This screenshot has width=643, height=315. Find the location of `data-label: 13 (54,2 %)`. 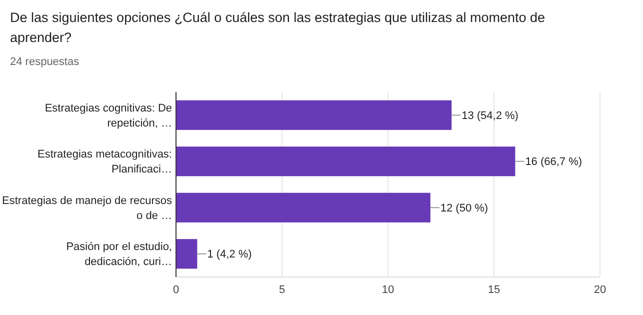

data-label: 13 (54,2 %) is located at coordinates (490, 116).